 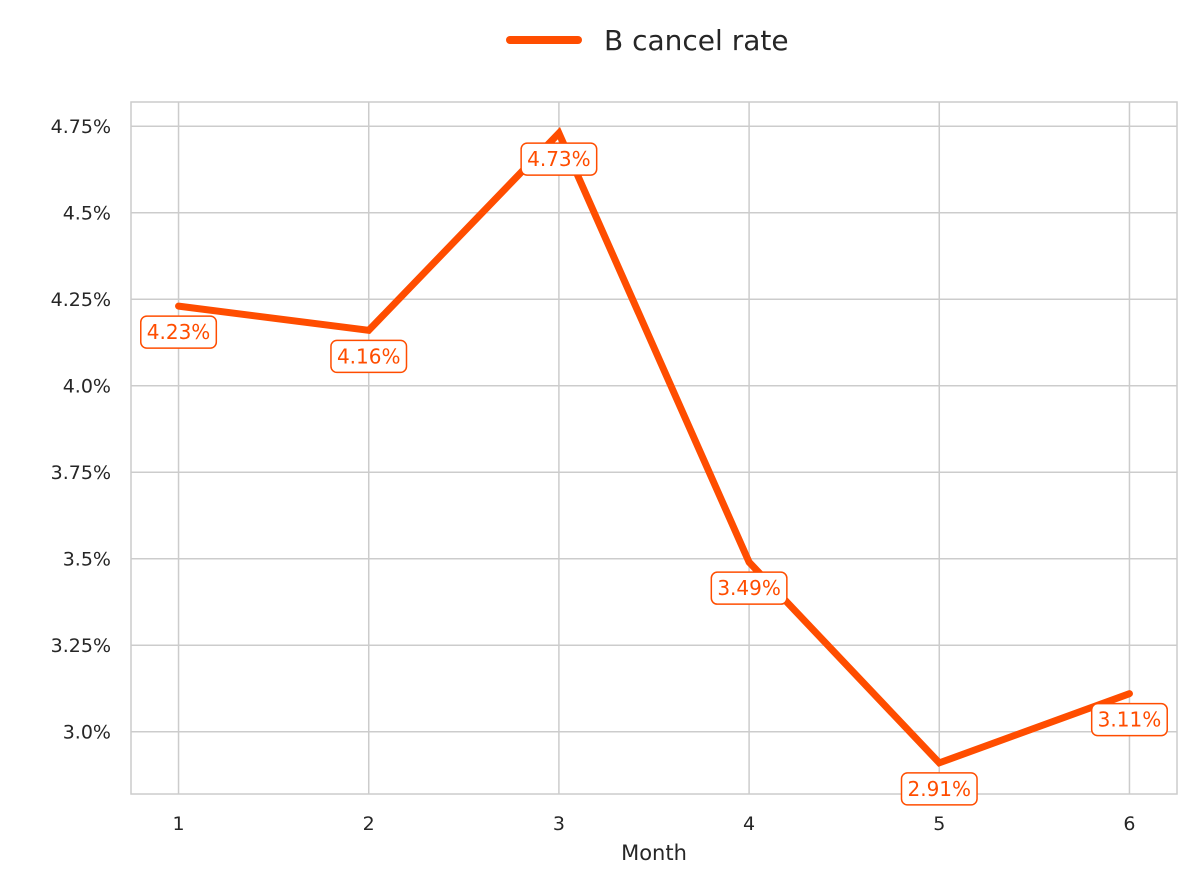 What do you see at coordinates (81, 430) in the screenshot?
I see `y-axis-ticks: 3.0% 3.25% 3.5% 3.75% 4.0% 4.25% 4.5% 4.75%` at bounding box center [81, 430].